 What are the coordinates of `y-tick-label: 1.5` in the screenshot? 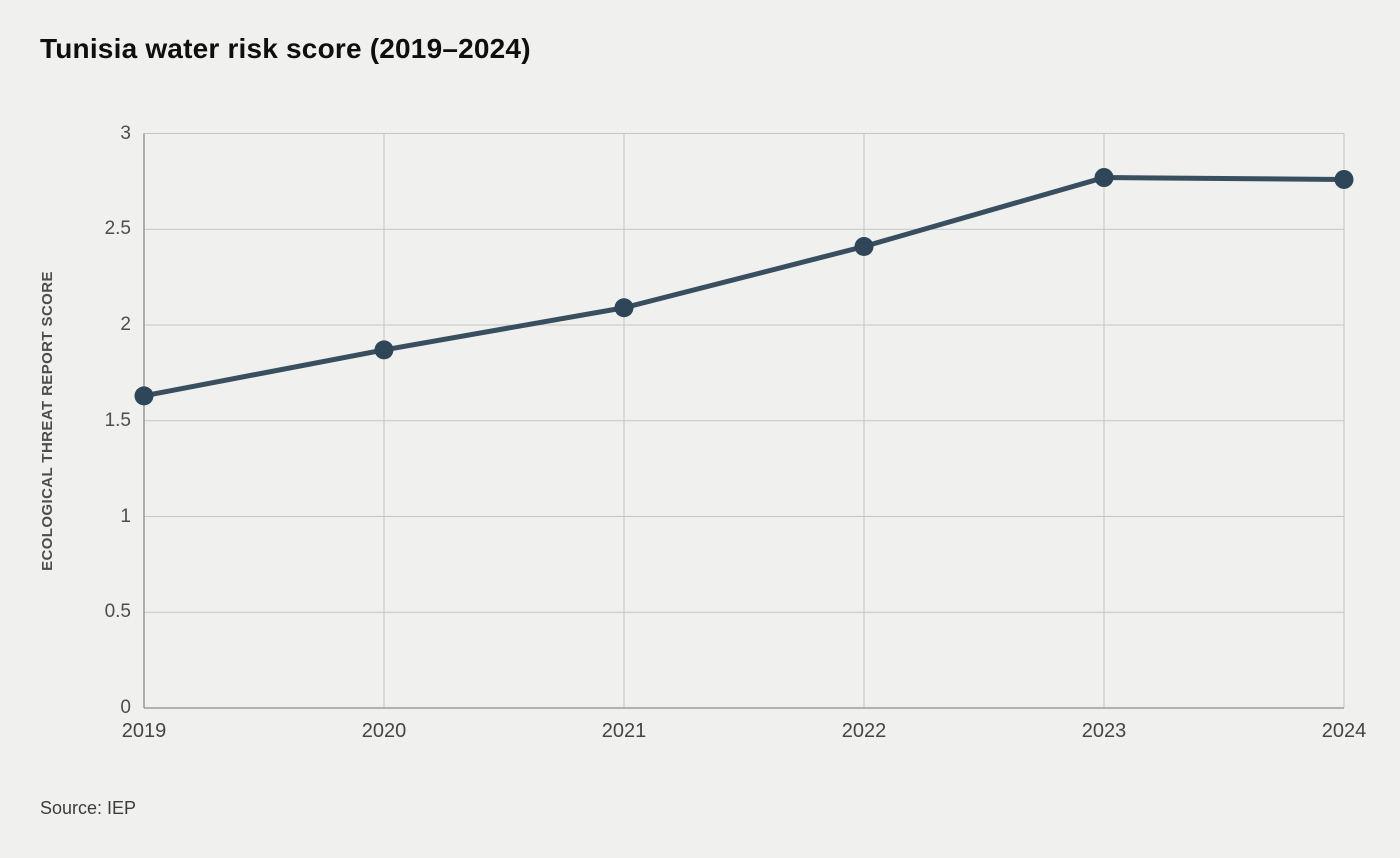 It's located at (117, 420).